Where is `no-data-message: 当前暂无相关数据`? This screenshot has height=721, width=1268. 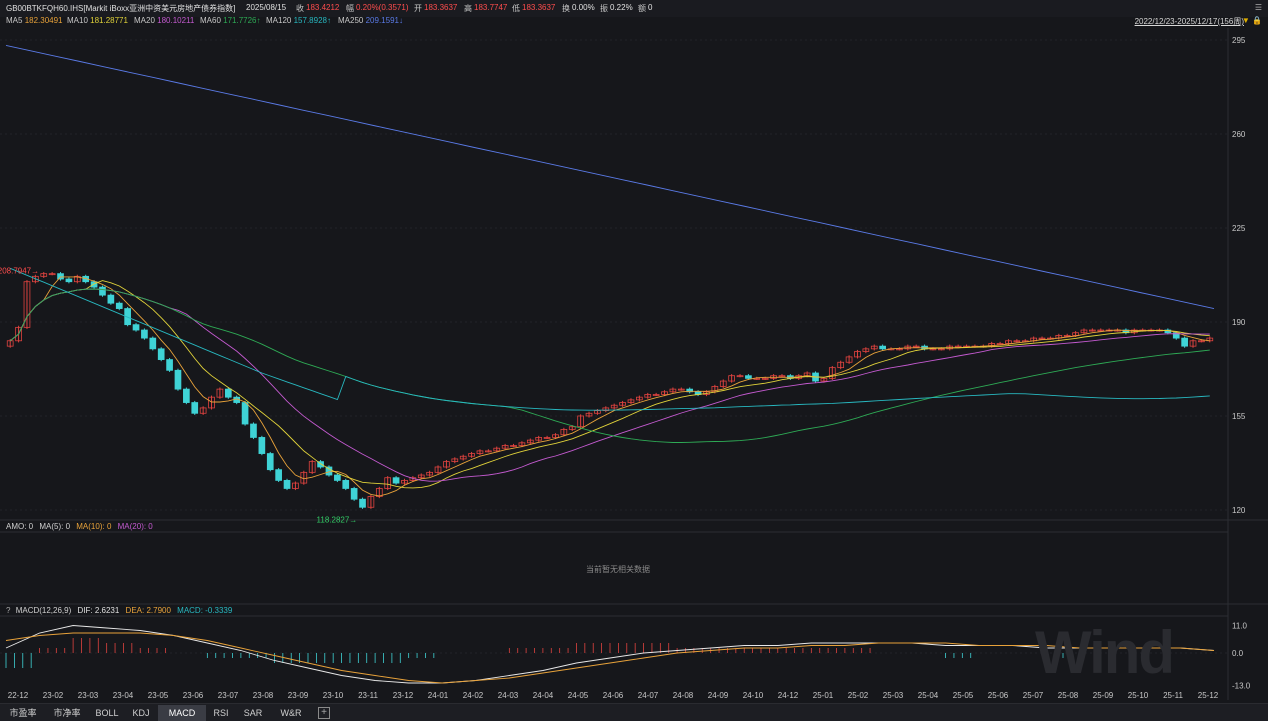
no-data-message: 当前暂无相关数据 is located at coordinates (618, 569).